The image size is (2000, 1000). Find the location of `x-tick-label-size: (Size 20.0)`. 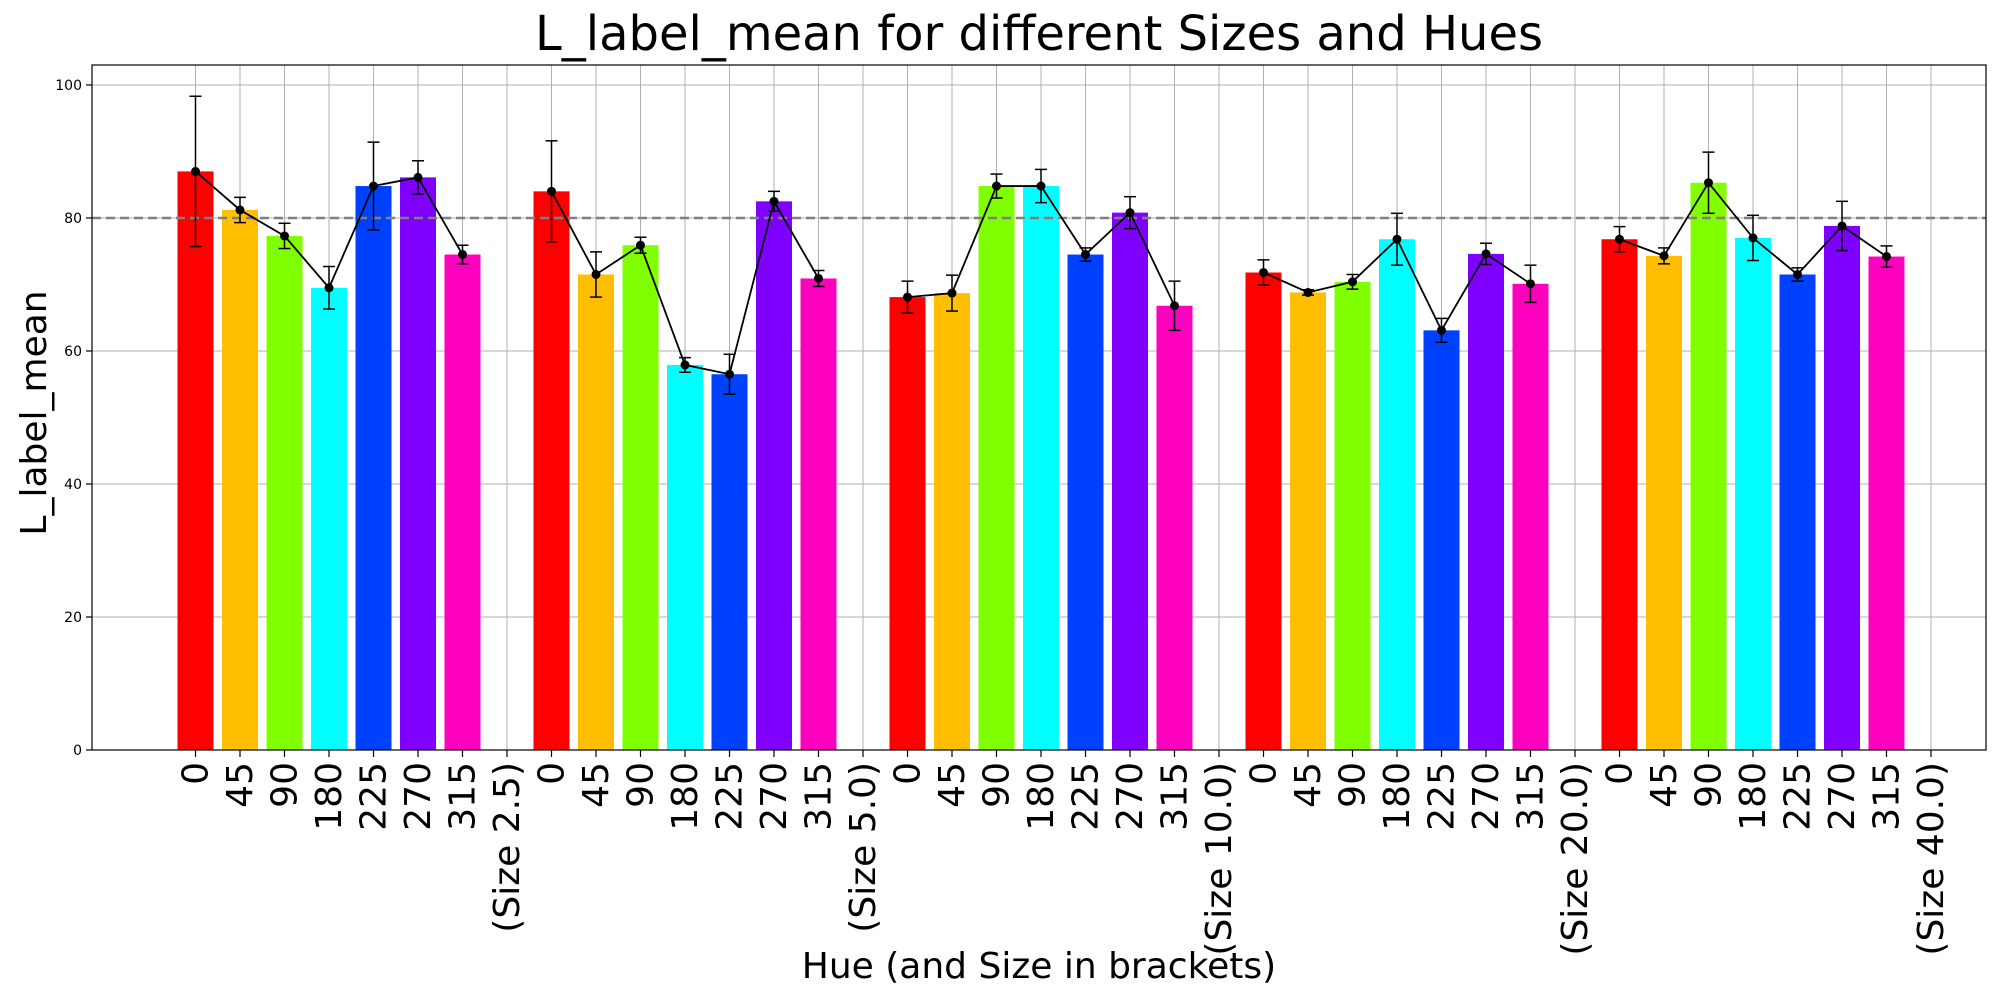

x-tick-label-size: (Size 20.0) is located at coordinates (1575, 859).